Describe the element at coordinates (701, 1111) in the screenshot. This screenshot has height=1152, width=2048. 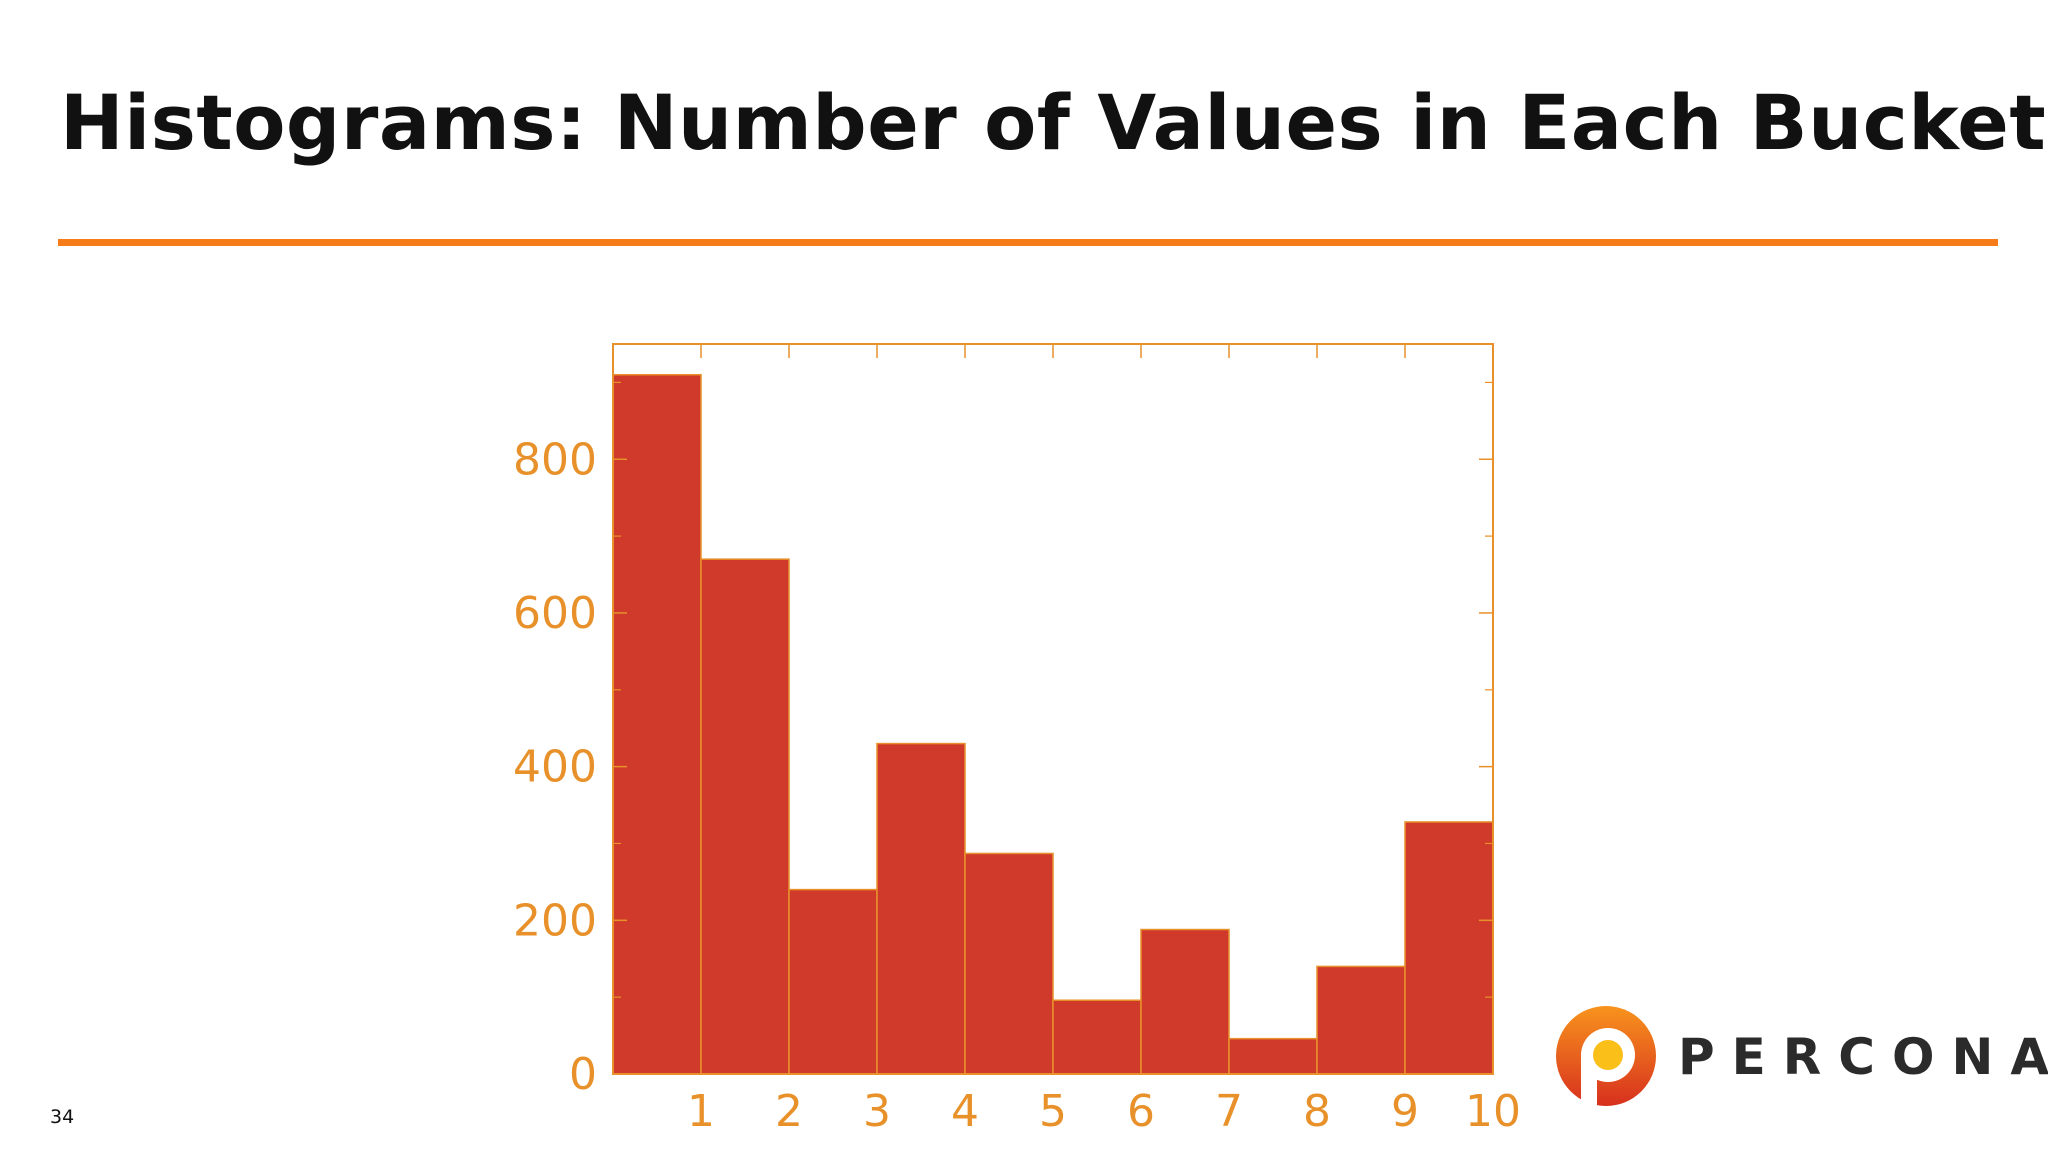
I see `x-tick-label: 1` at that location.